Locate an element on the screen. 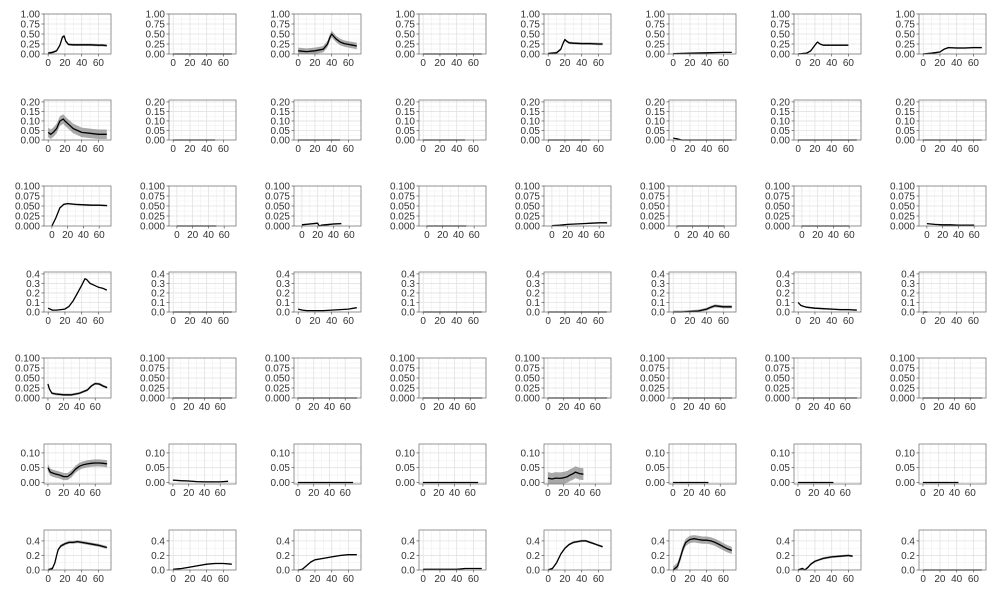 The width and height of the screenshot is (1000, 602). chart-panel-r4-c5: 0.00.10.20.30.4 0 20 40 60 is located at coordinates (569, 298).